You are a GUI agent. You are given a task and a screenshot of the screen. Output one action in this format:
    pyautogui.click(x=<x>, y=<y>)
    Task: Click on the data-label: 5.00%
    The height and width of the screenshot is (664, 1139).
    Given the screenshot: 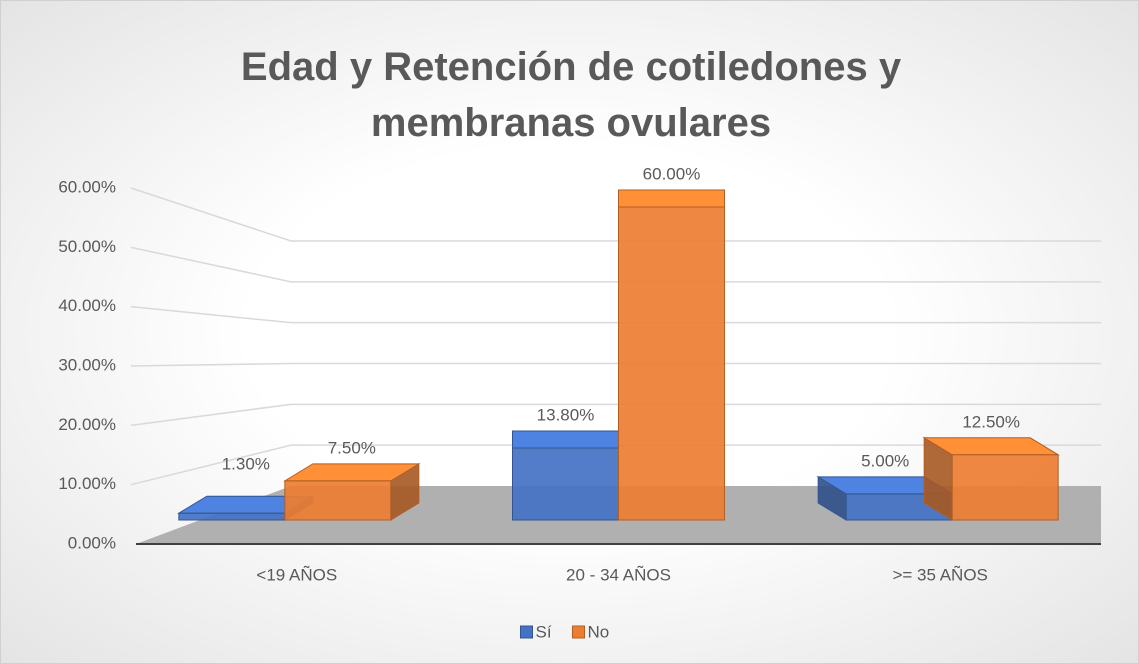 What is the action you would take?
    pyautogui.click(x=885, y=460)
    